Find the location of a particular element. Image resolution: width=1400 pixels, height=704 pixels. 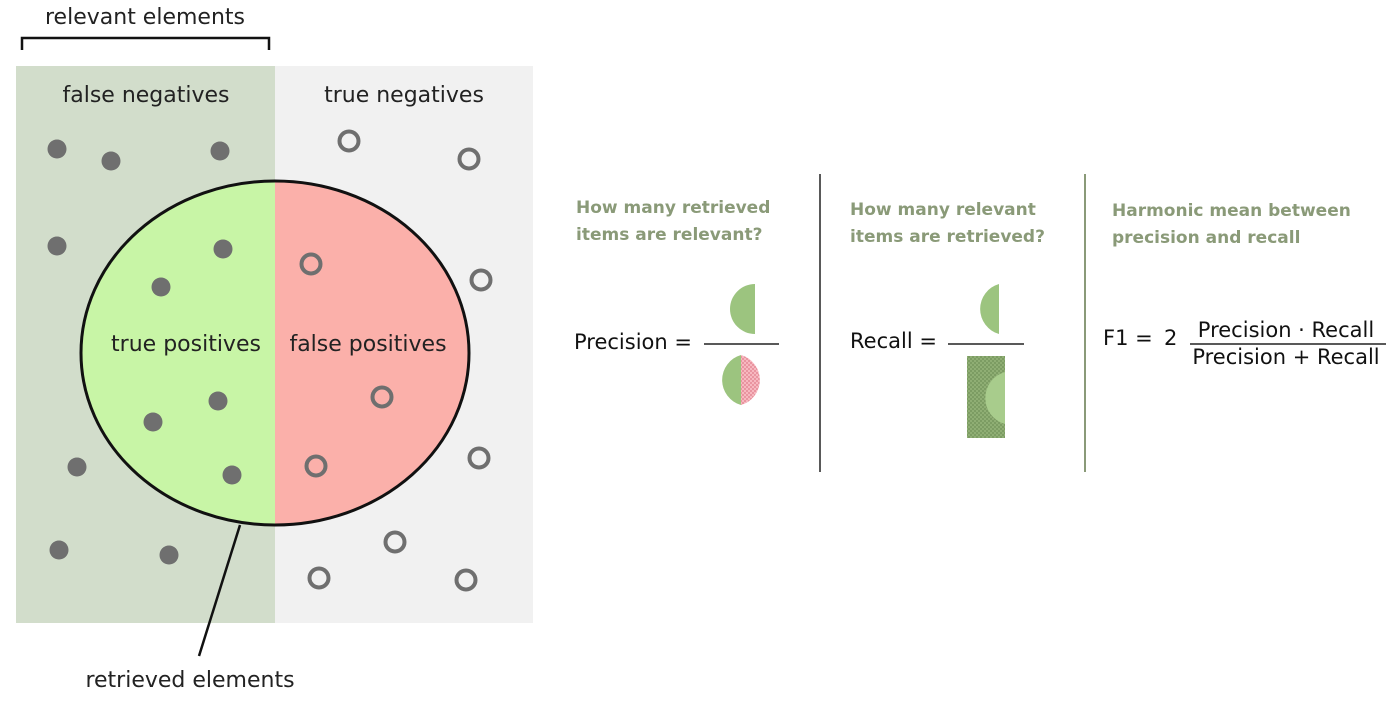

f1-factor: 2 is located at coordinates (1170, 338).